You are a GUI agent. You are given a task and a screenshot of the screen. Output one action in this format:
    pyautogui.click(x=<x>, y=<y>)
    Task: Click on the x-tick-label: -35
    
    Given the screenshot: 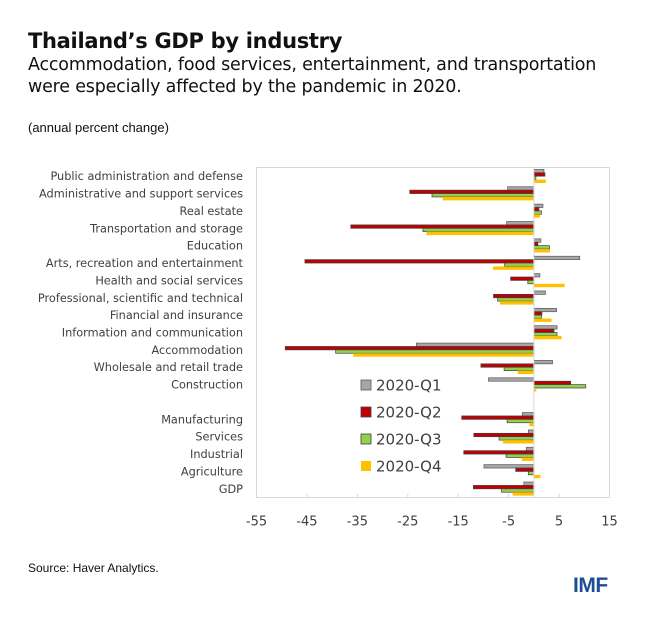 What is the action you would take?
    pyautogui.click(x=357, y=522)
    